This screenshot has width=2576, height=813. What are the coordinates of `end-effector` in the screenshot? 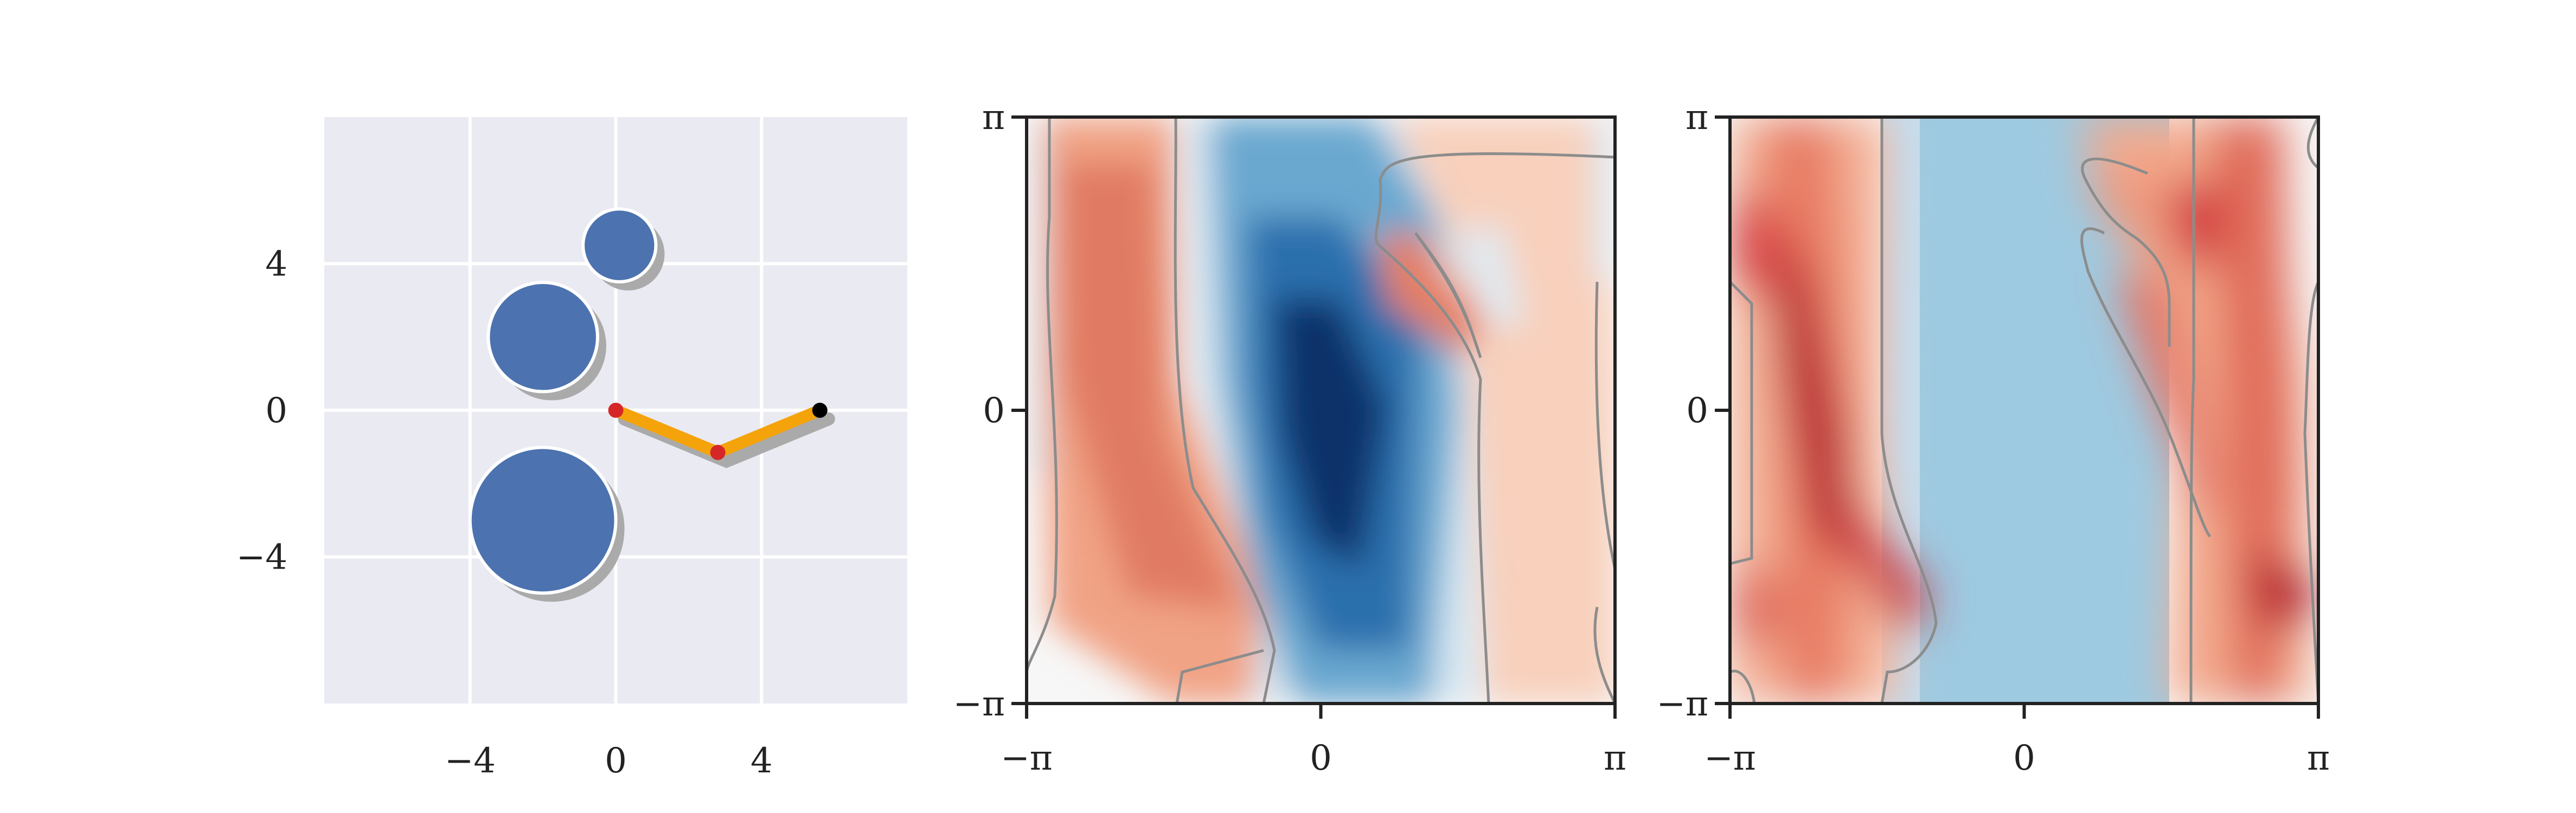 It's located at (820, 411).